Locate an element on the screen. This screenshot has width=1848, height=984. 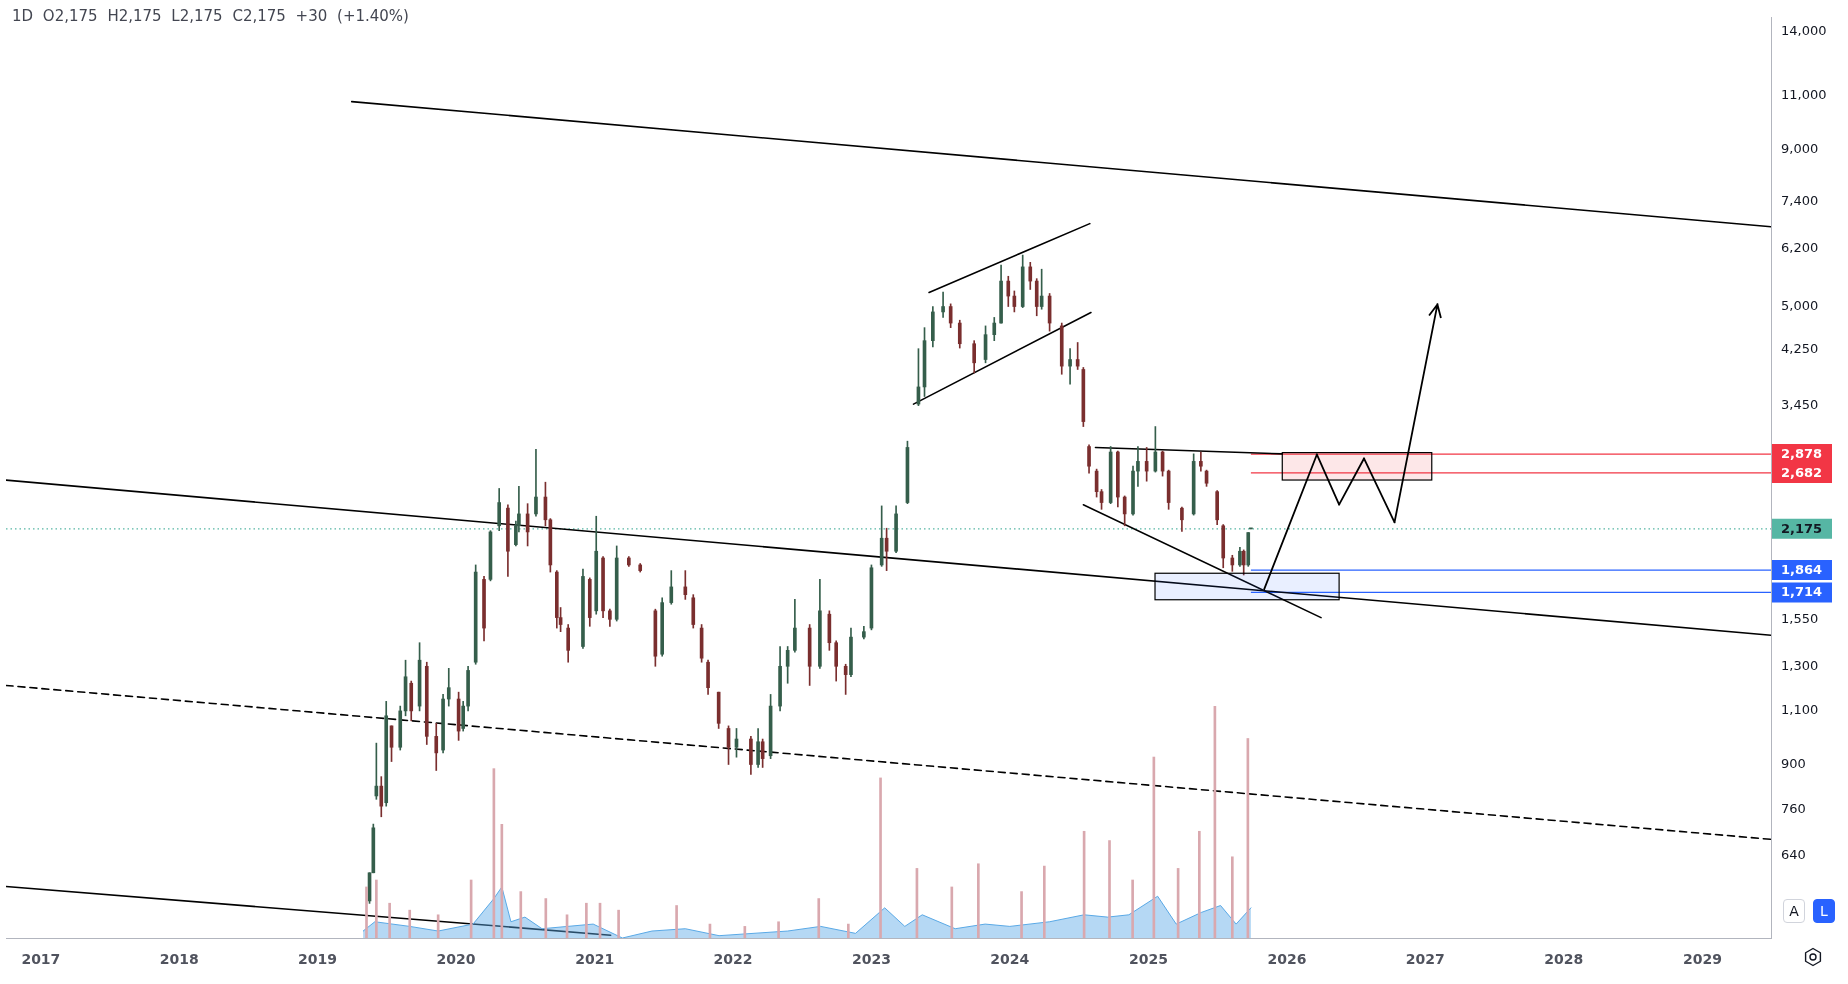
x-tick-label: 2029 is located at coordinates (1702, 959).